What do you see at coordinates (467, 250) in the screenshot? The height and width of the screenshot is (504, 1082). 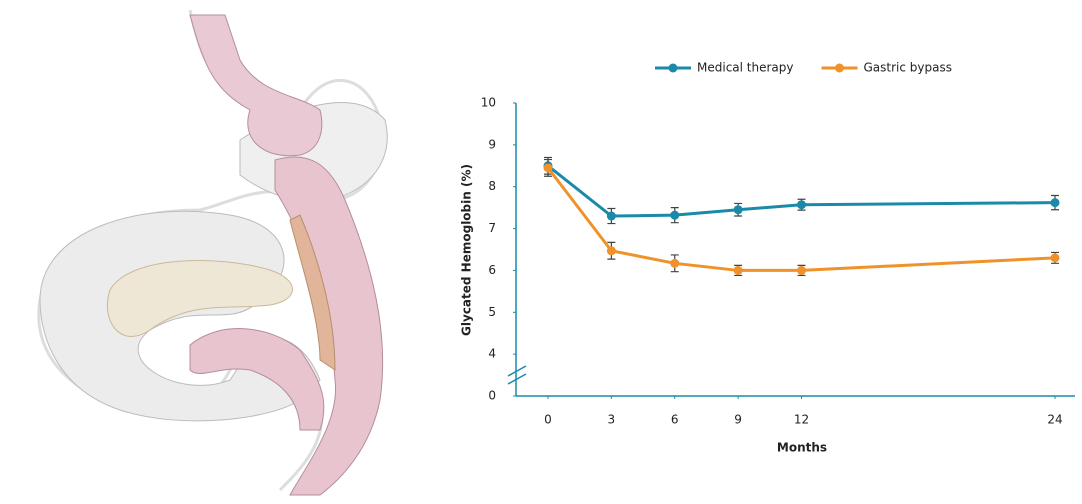 I see `y-axis-title: Glycated Hemoglobin (%)` at bounding box center [467, 250].